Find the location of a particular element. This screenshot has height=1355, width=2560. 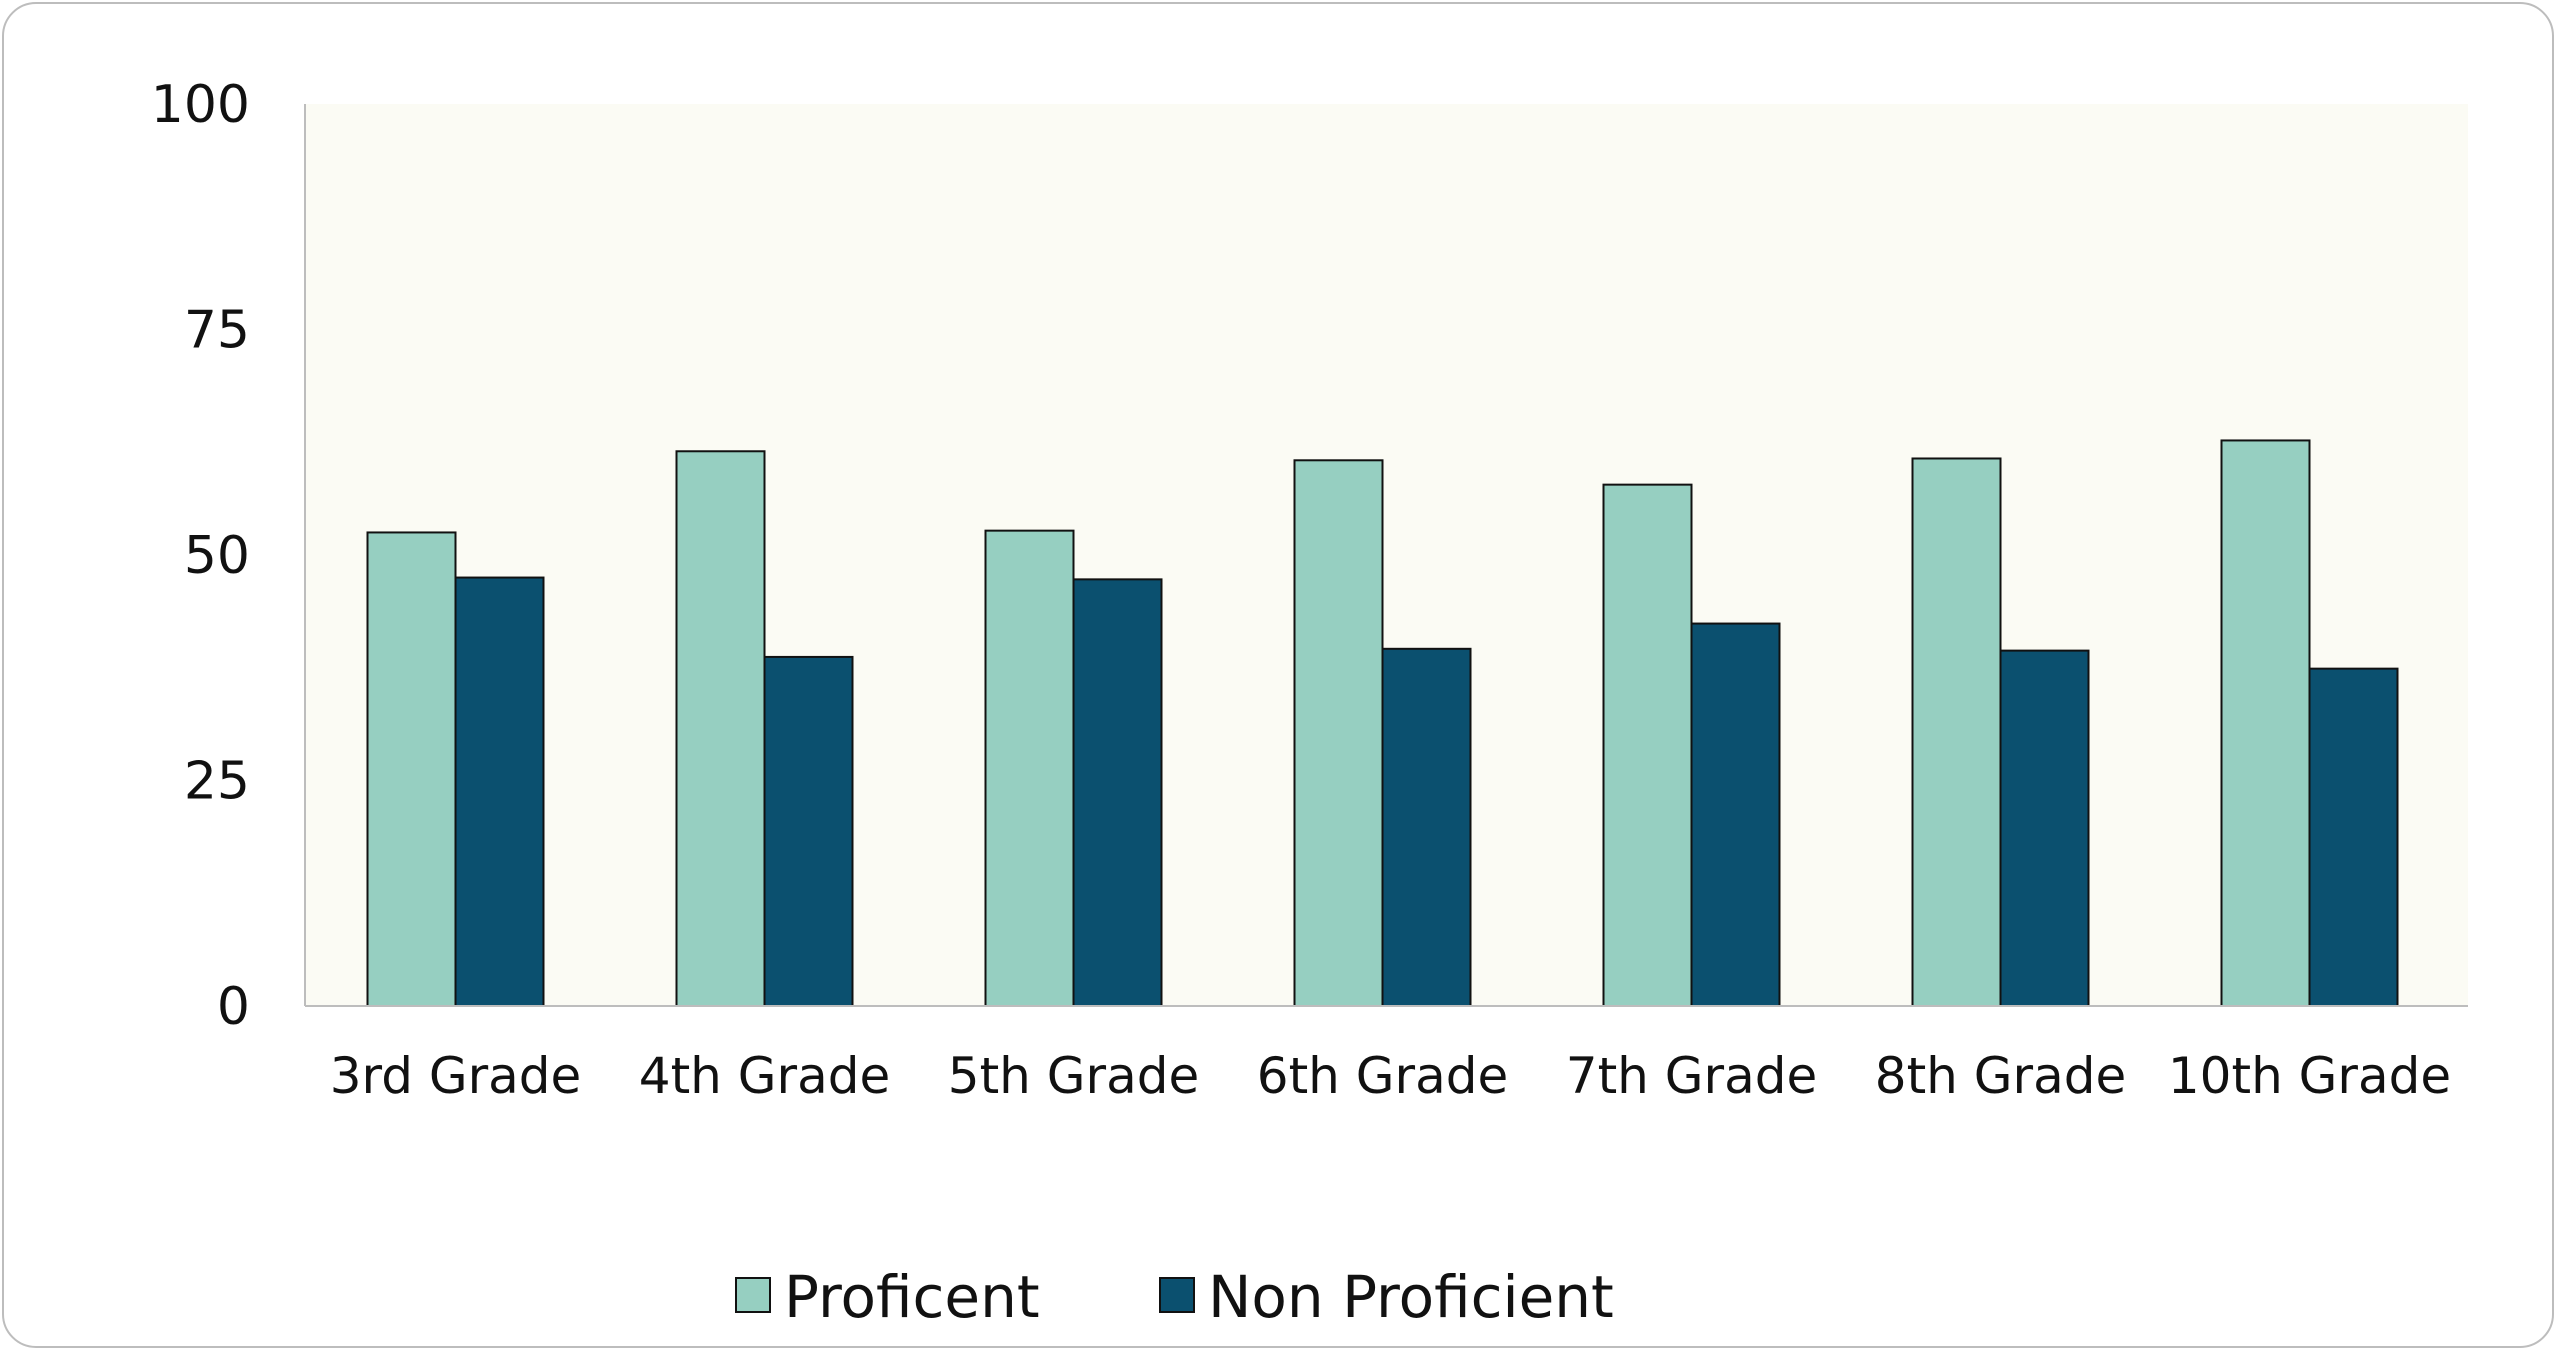

x-tick-label-5th-grade: 5th Grade is located at coordinates (1073, 1076).